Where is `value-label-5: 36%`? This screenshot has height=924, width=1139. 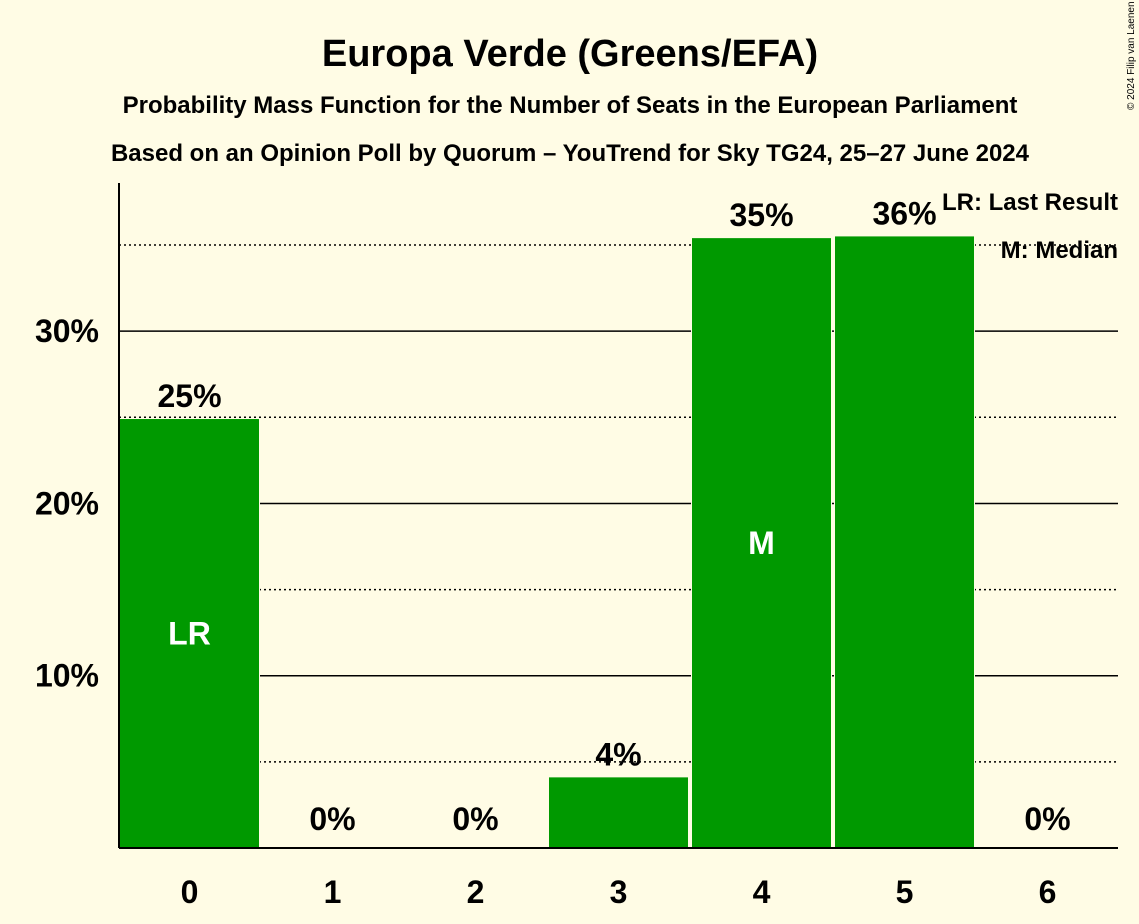
value-label-5: 36% is located at coordinates (904, 213).